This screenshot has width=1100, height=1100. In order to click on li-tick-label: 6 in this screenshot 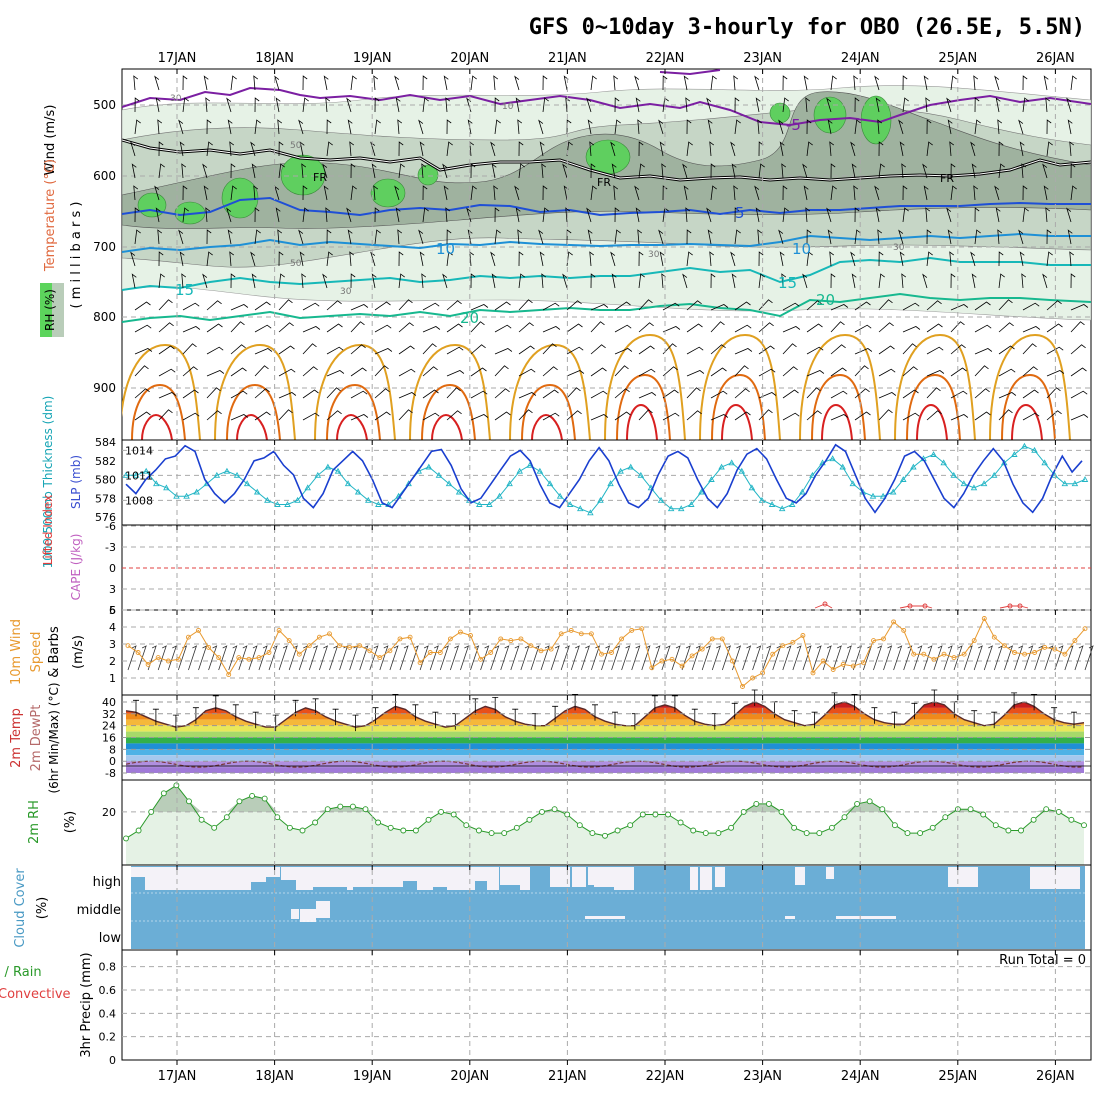, I will do `click(112, 610)`.